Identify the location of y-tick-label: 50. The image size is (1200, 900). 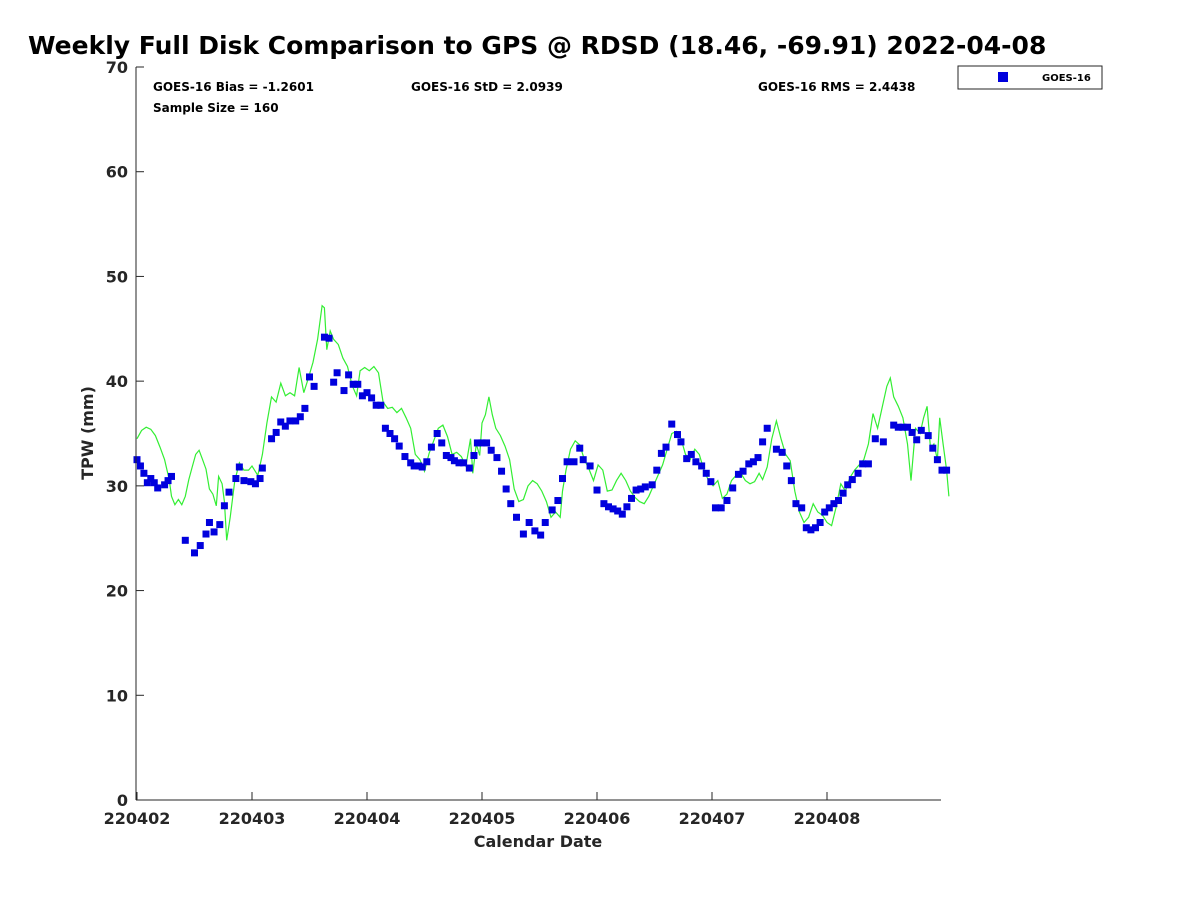
(117, 276).